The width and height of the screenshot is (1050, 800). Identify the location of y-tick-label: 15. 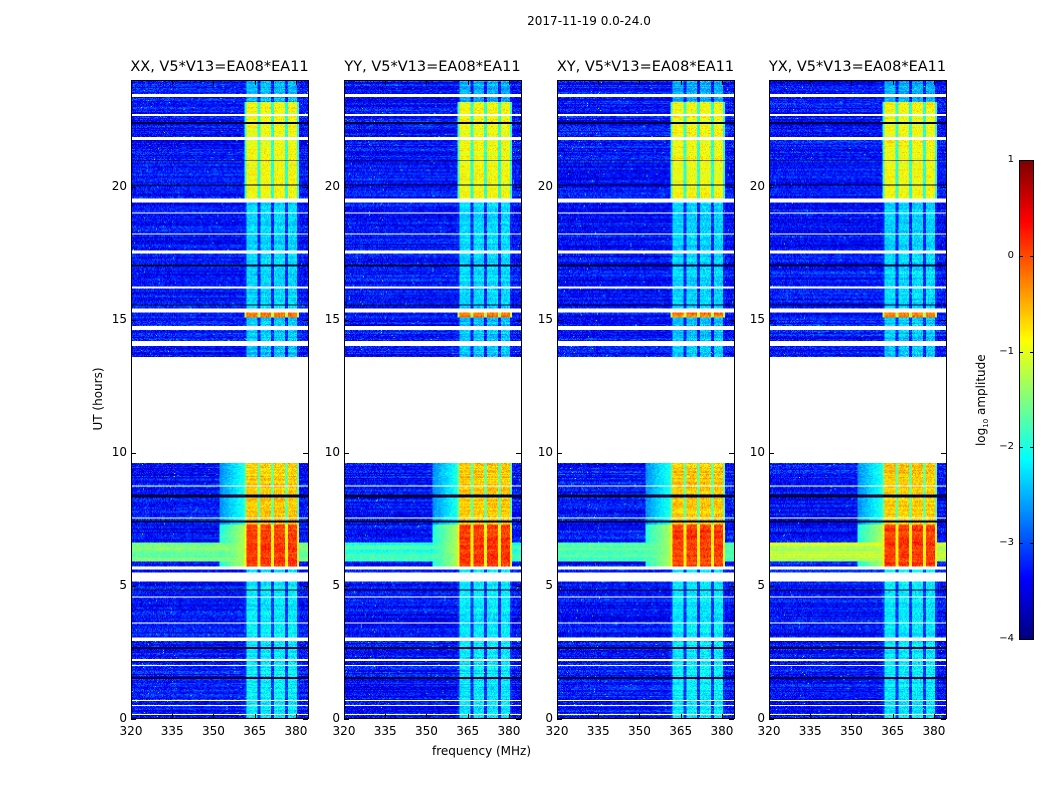
(757, 318).